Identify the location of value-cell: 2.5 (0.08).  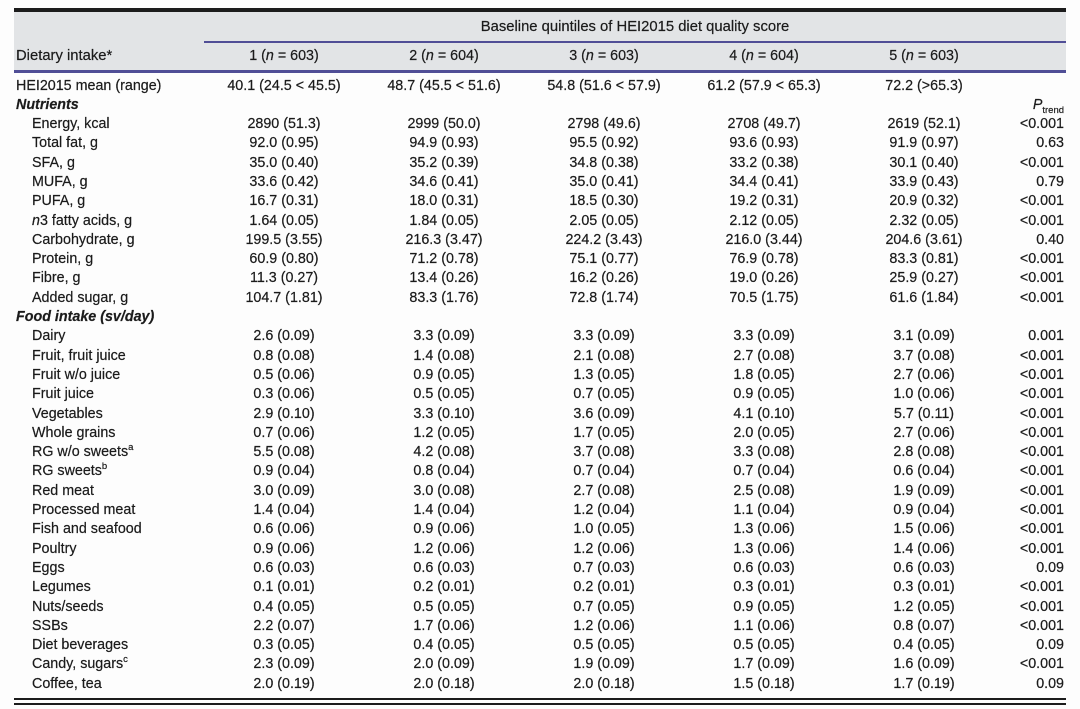
(764, 490).